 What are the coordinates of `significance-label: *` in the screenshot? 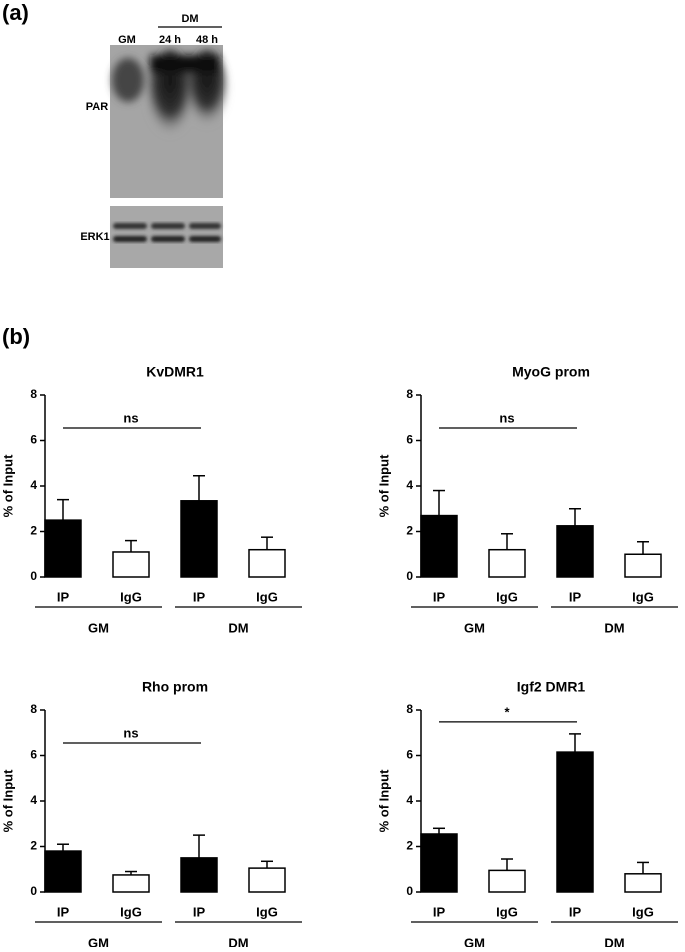 It's located at (507, 711).